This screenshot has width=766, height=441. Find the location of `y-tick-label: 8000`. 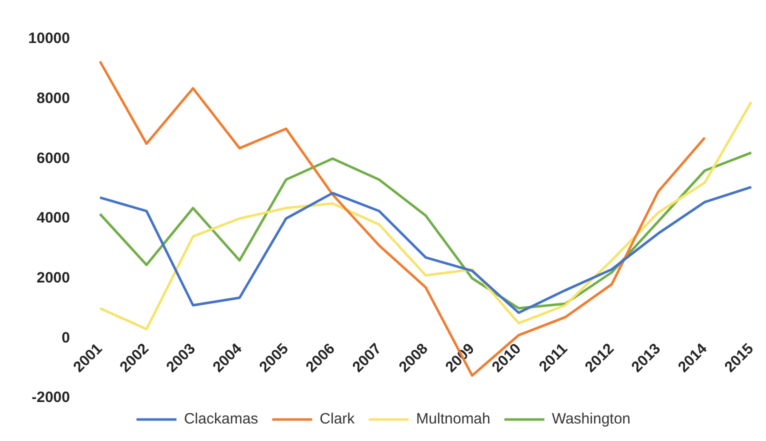

y-tick-label: 8000 is located at coordinates (53, 98).